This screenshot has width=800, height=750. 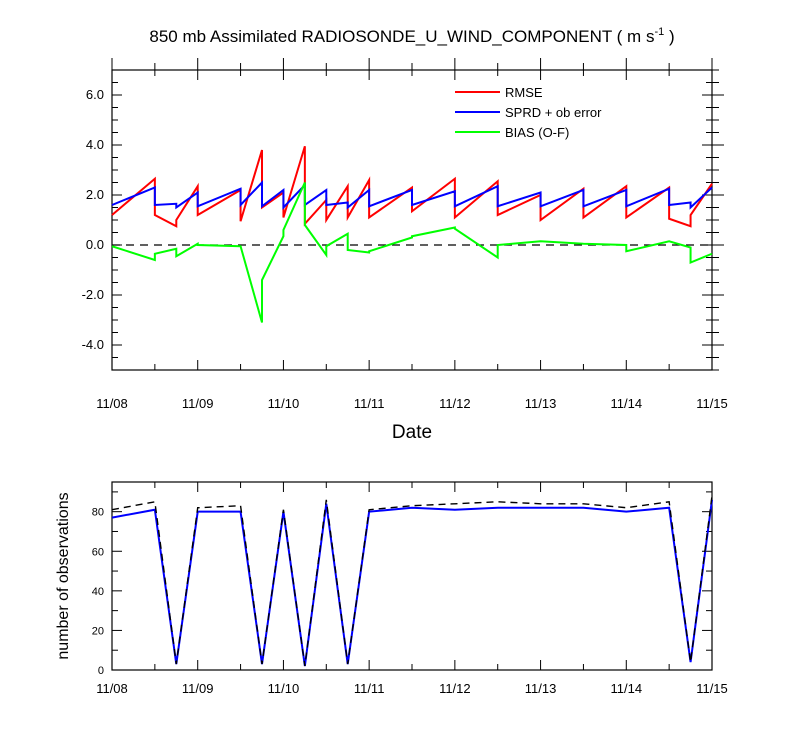 I want to click on y-tick-label: 0, so click(x=101, y=671).